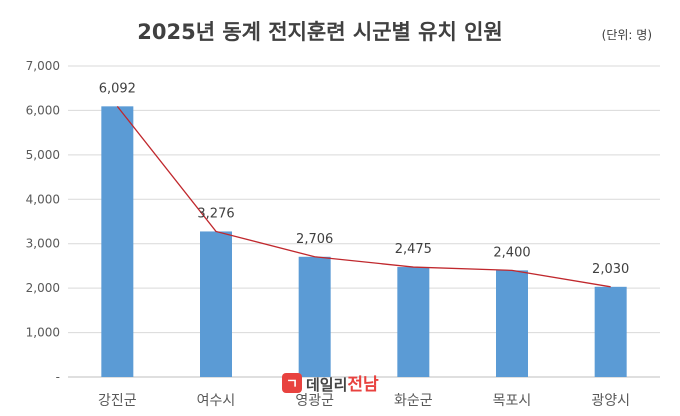  What do you see at coordinates (413, 401) in the screenshot?
I see `x-tick-label: 화순군` at bounding box center [413, 401].